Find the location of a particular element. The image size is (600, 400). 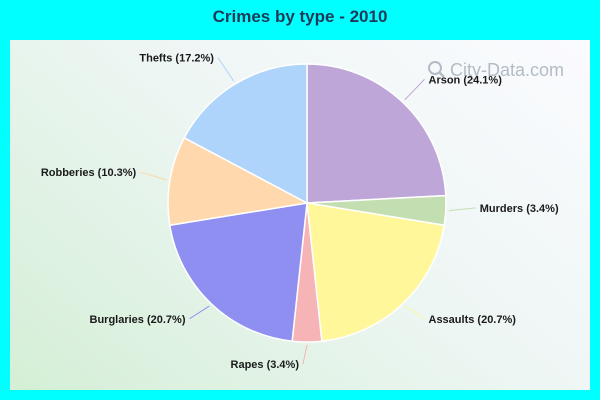

slice-label-rapes: Rapes (3.4%) is located at coordinates (265, 365).